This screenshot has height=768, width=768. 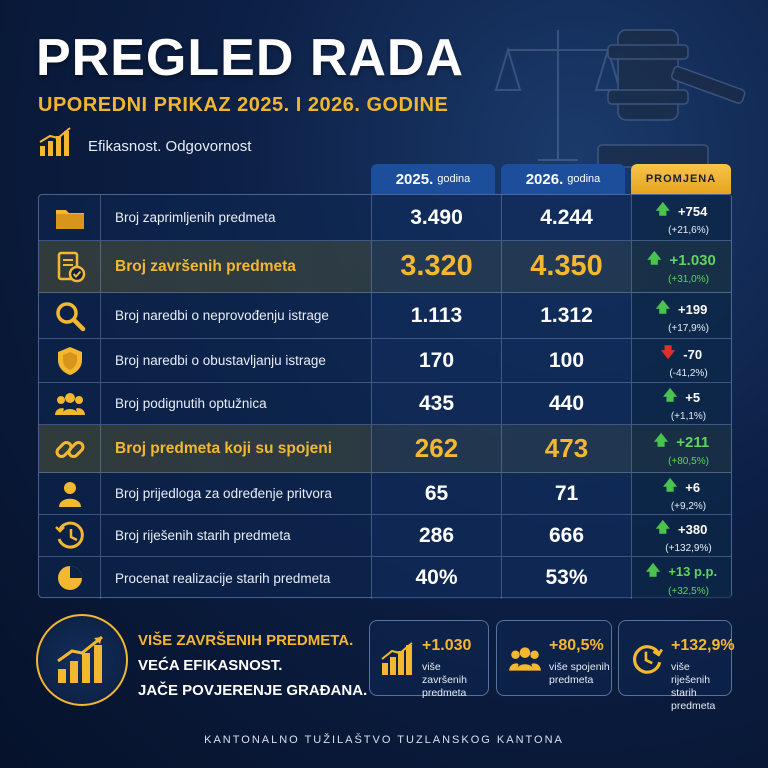 What do you see at coordinates (429, 659) in the screenshot?
I see `stat-card: +1.030 više završenih predmeta` at bounding box center [429, 659].